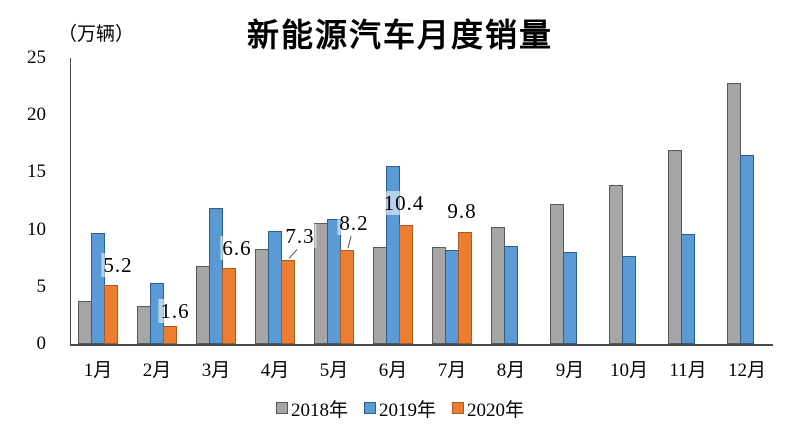 The image size is (800, 428). I want to click on y-tick-25: 25, so click(36, 57).